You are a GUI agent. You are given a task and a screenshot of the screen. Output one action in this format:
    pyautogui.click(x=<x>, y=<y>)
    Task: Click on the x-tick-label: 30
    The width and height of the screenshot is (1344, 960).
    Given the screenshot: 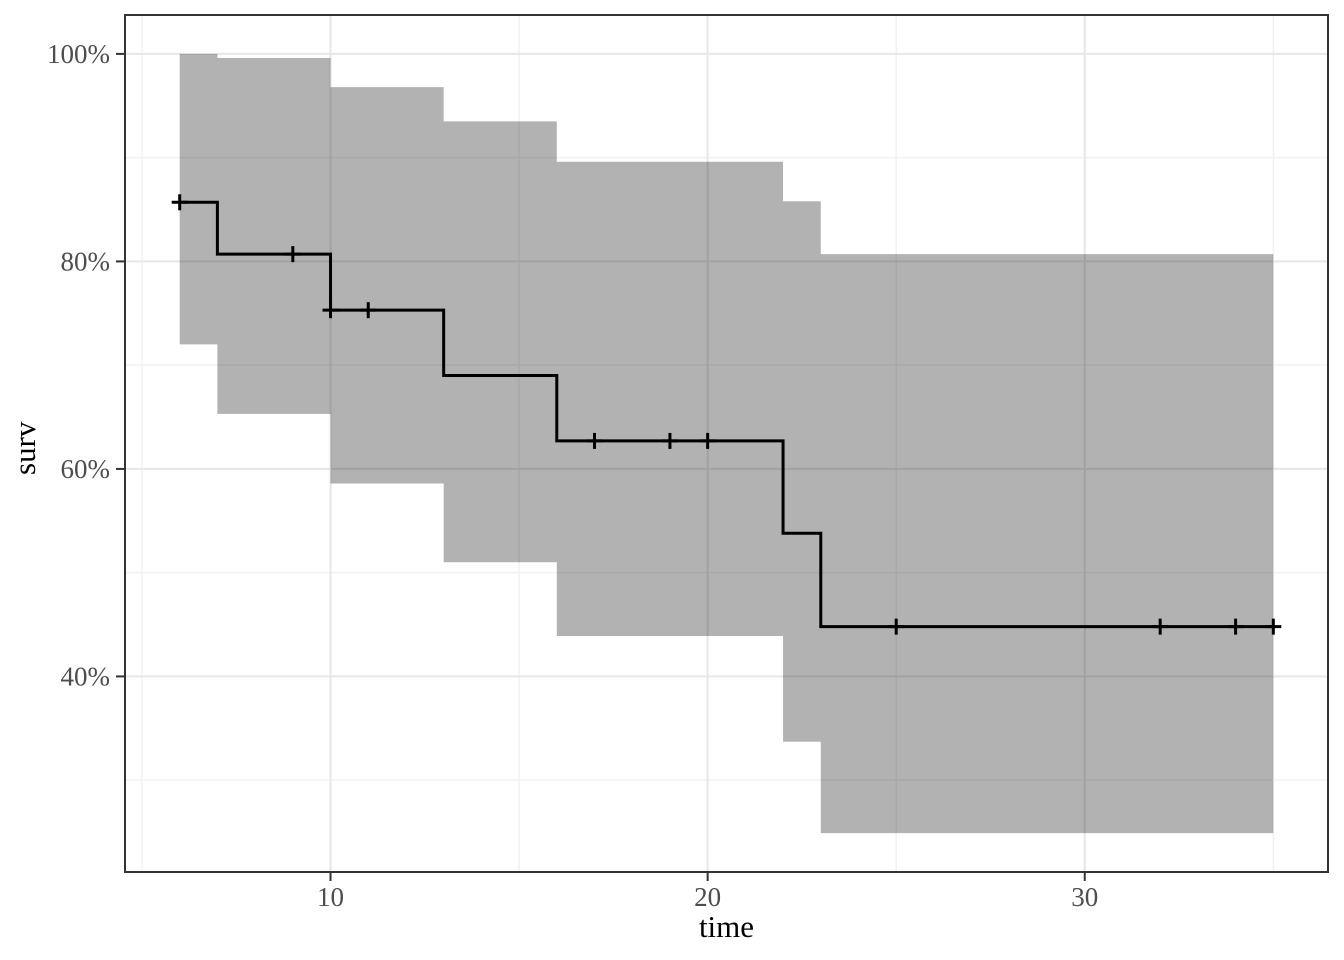 What is the action you would take?
    pyautogui.click(x=1084, y=897)
    